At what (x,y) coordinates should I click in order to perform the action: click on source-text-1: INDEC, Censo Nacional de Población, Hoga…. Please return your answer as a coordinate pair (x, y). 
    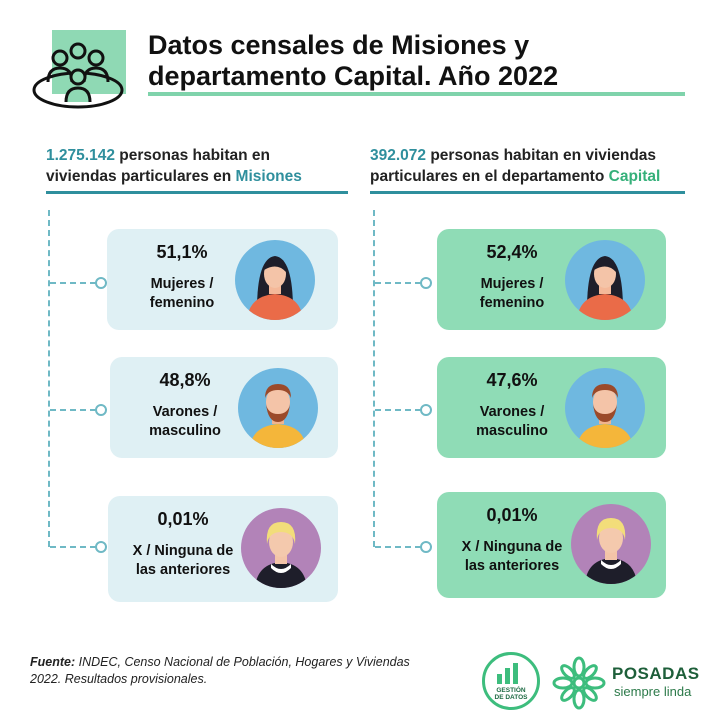
    Looking at the image, I should click on (242, 662).